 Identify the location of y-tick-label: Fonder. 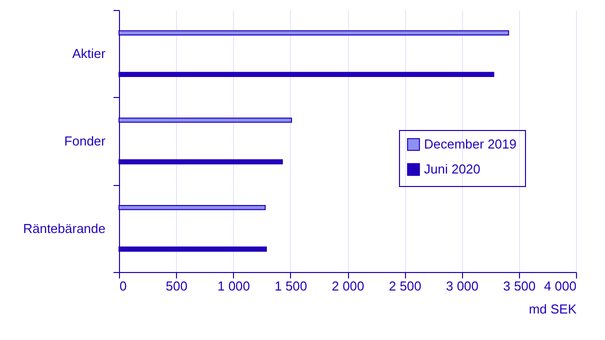
(85, 141).